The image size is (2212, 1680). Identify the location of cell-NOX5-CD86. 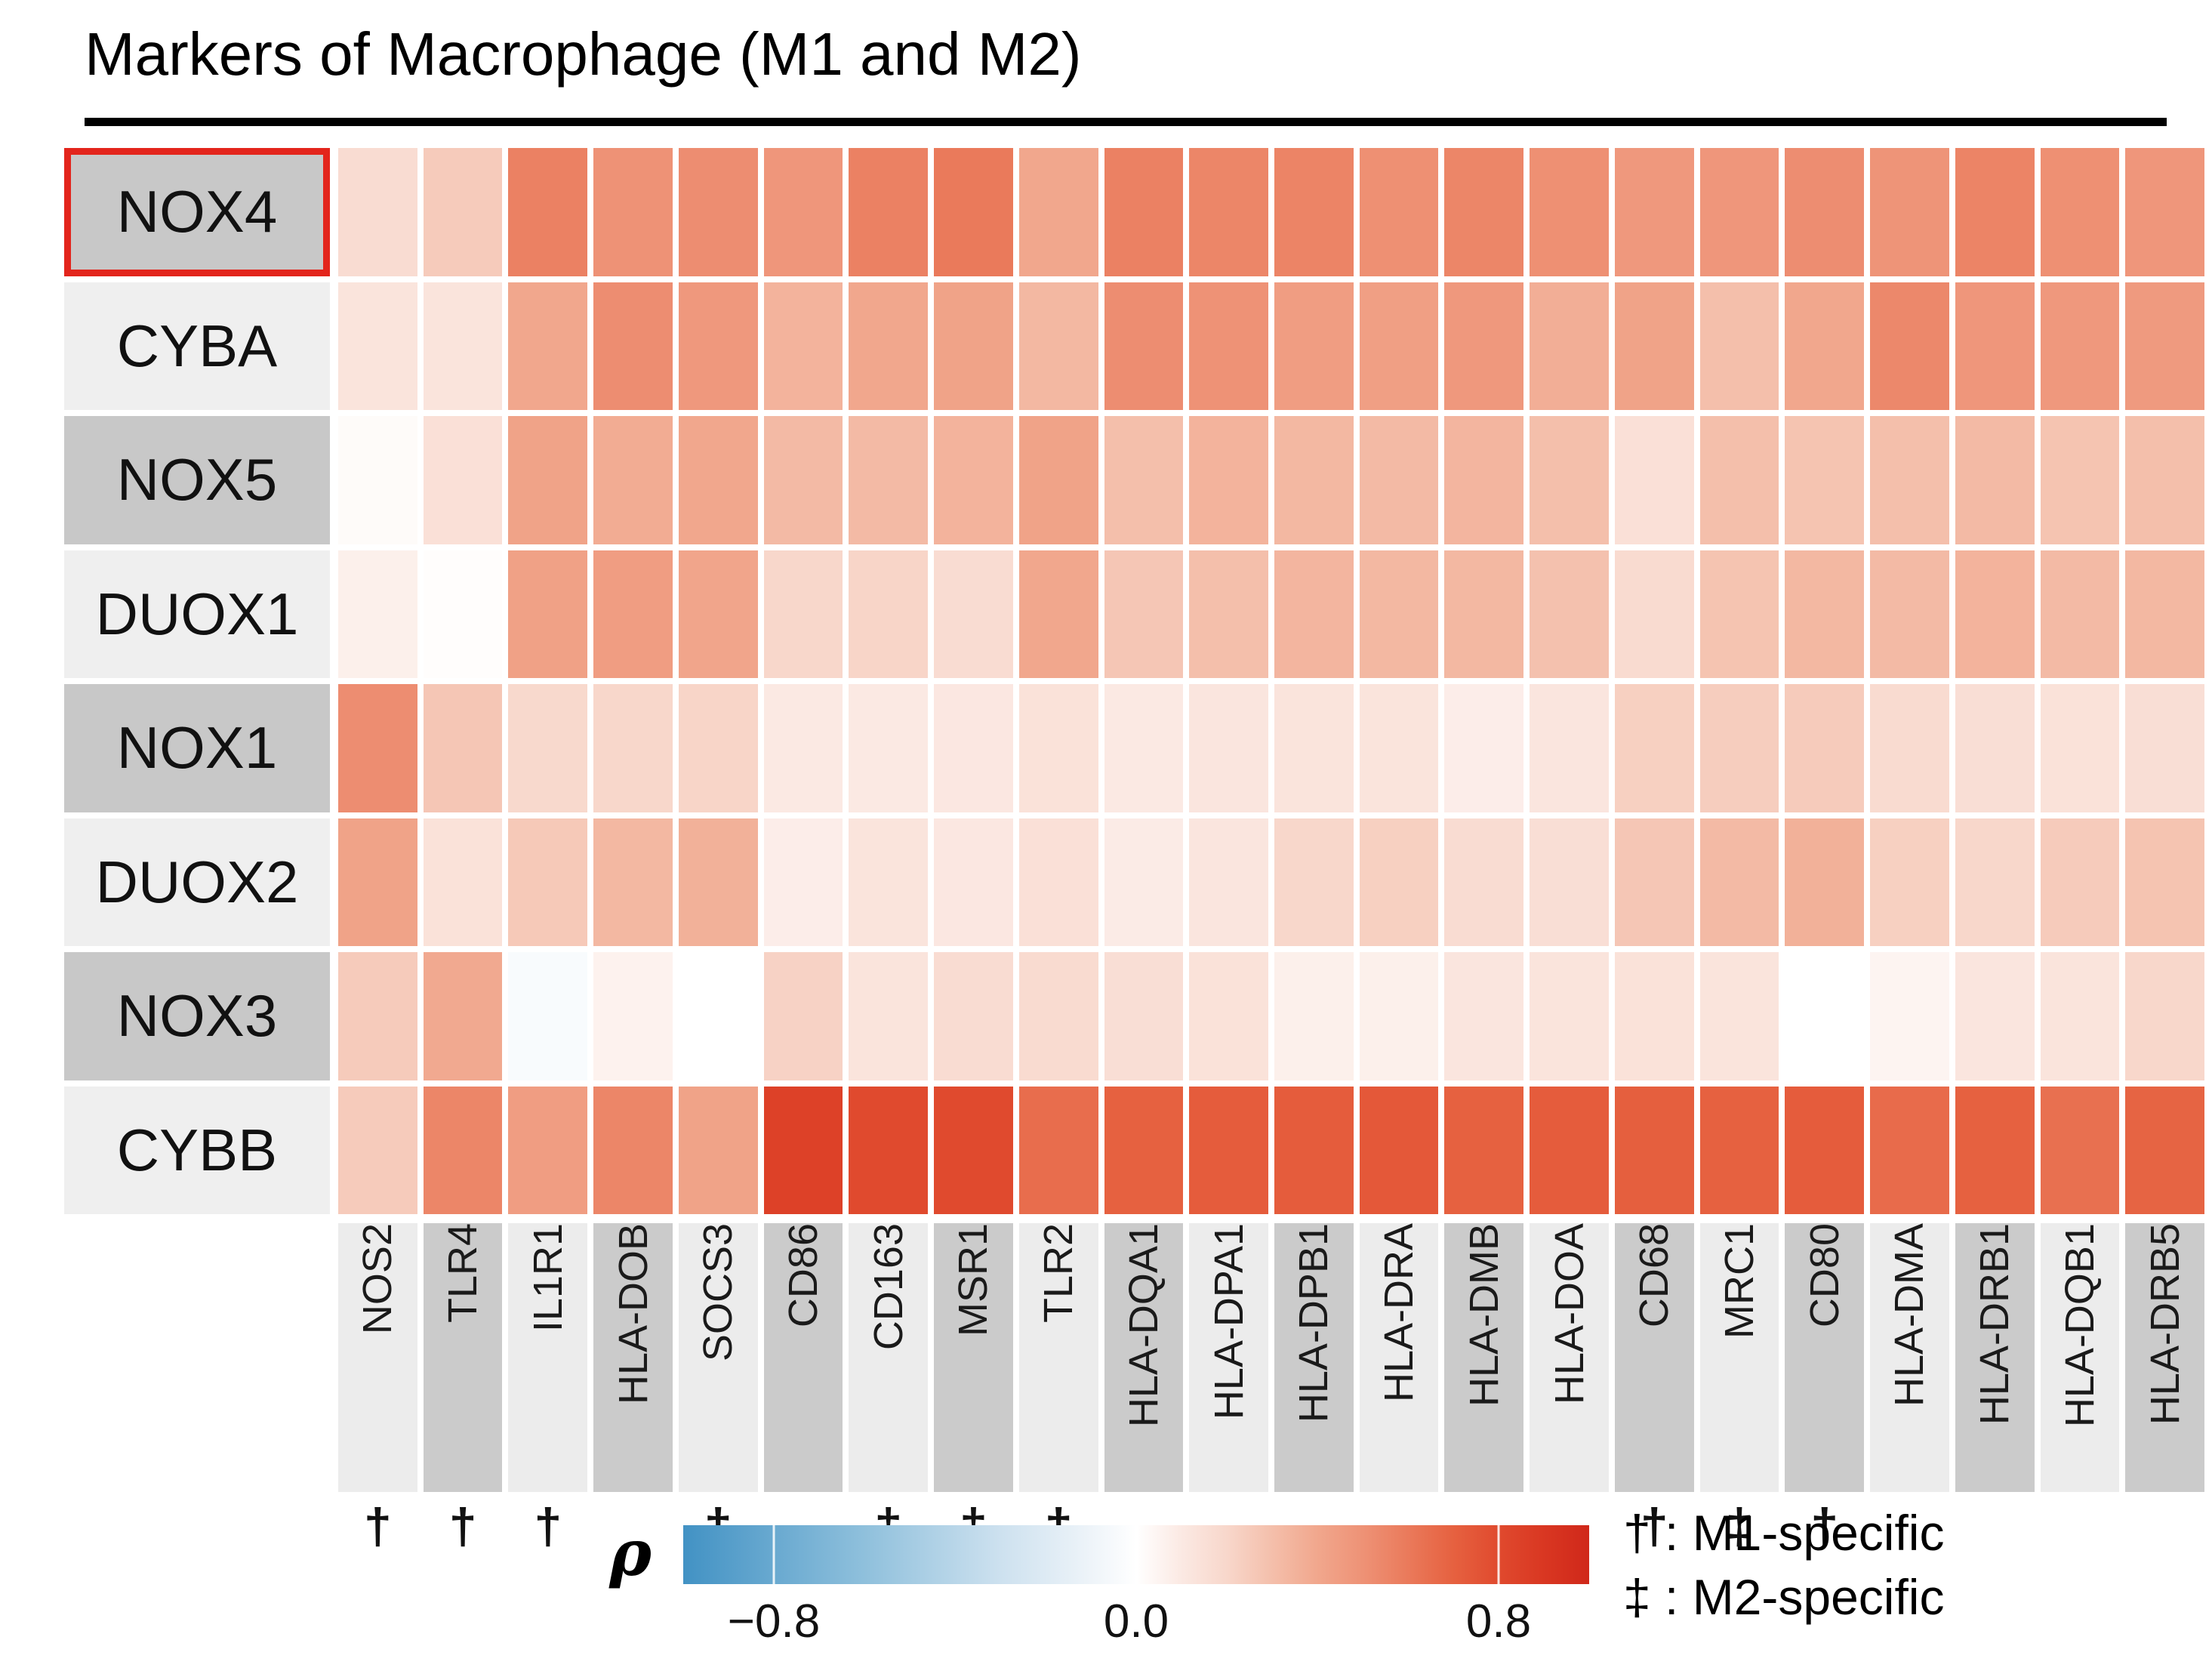
(803, 480).